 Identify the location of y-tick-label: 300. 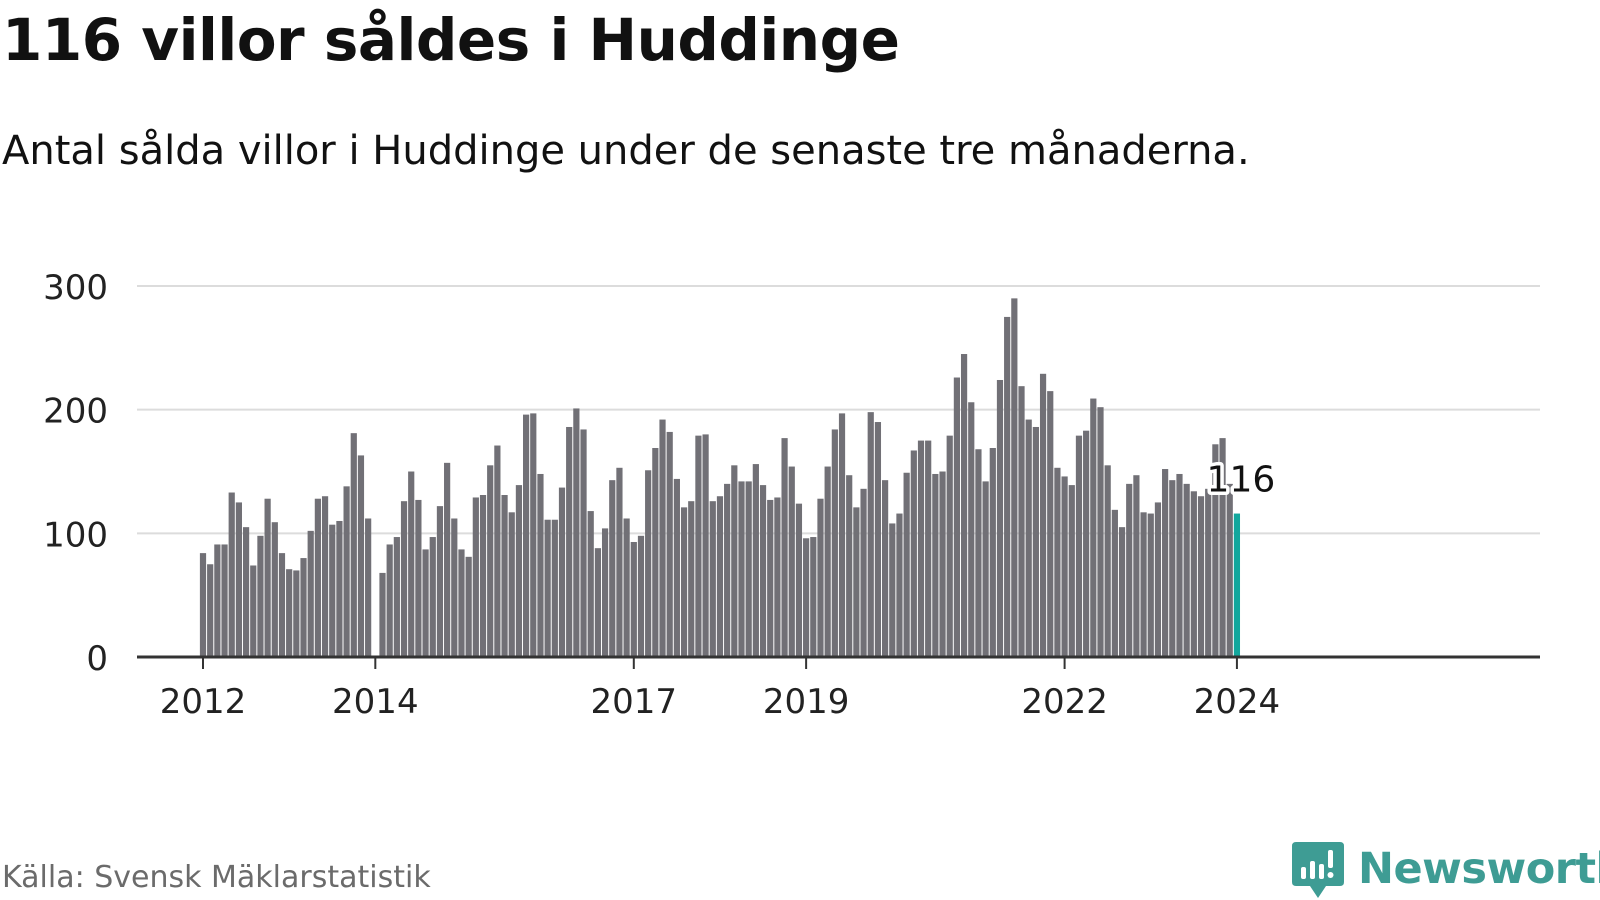
(75, 288).